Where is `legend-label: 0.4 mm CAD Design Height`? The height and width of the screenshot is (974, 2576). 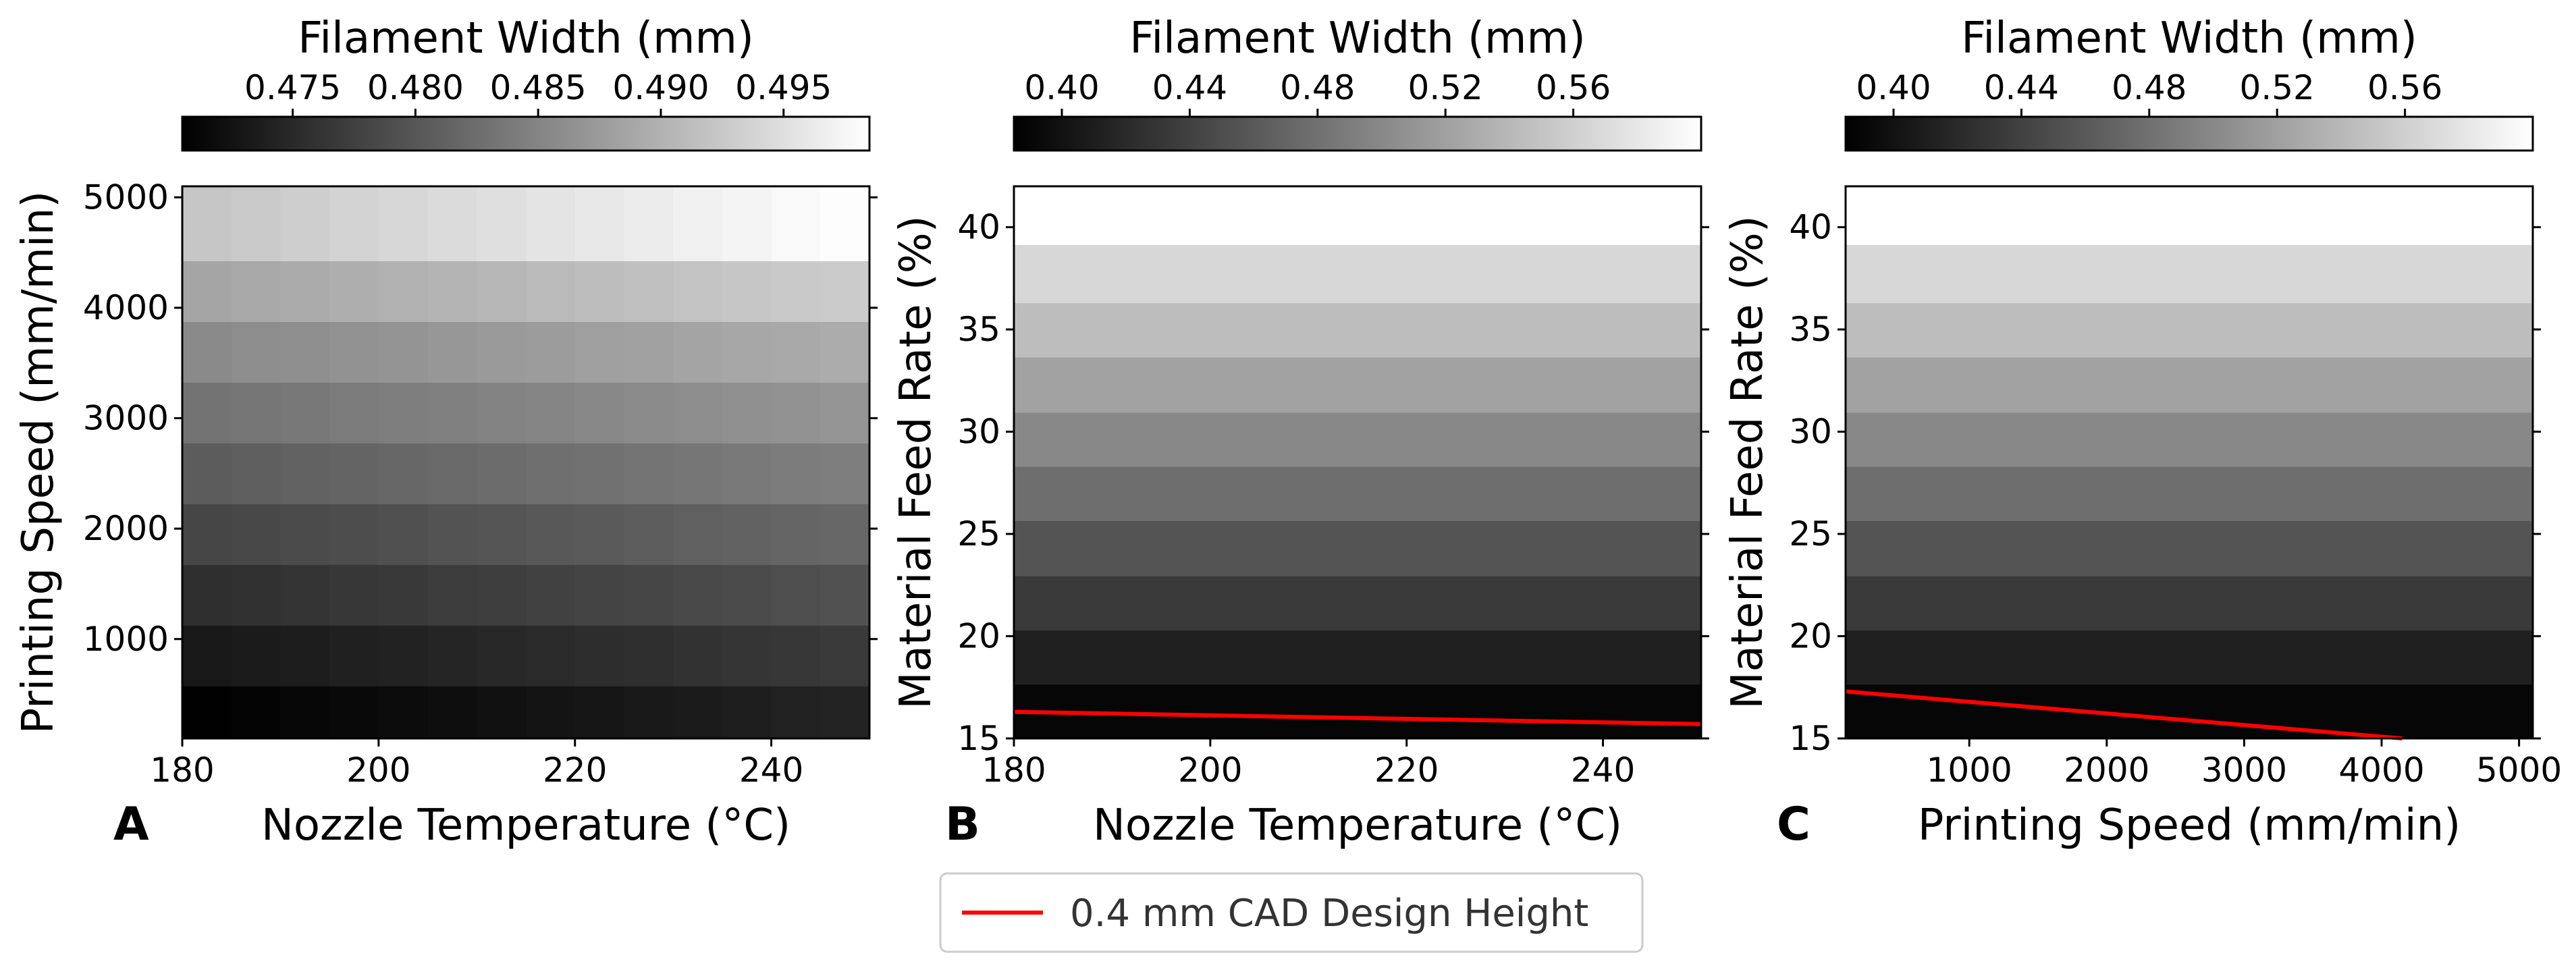
legend-label: 0.4 mm CAD Design Height is located at coordinates (1329, 914).